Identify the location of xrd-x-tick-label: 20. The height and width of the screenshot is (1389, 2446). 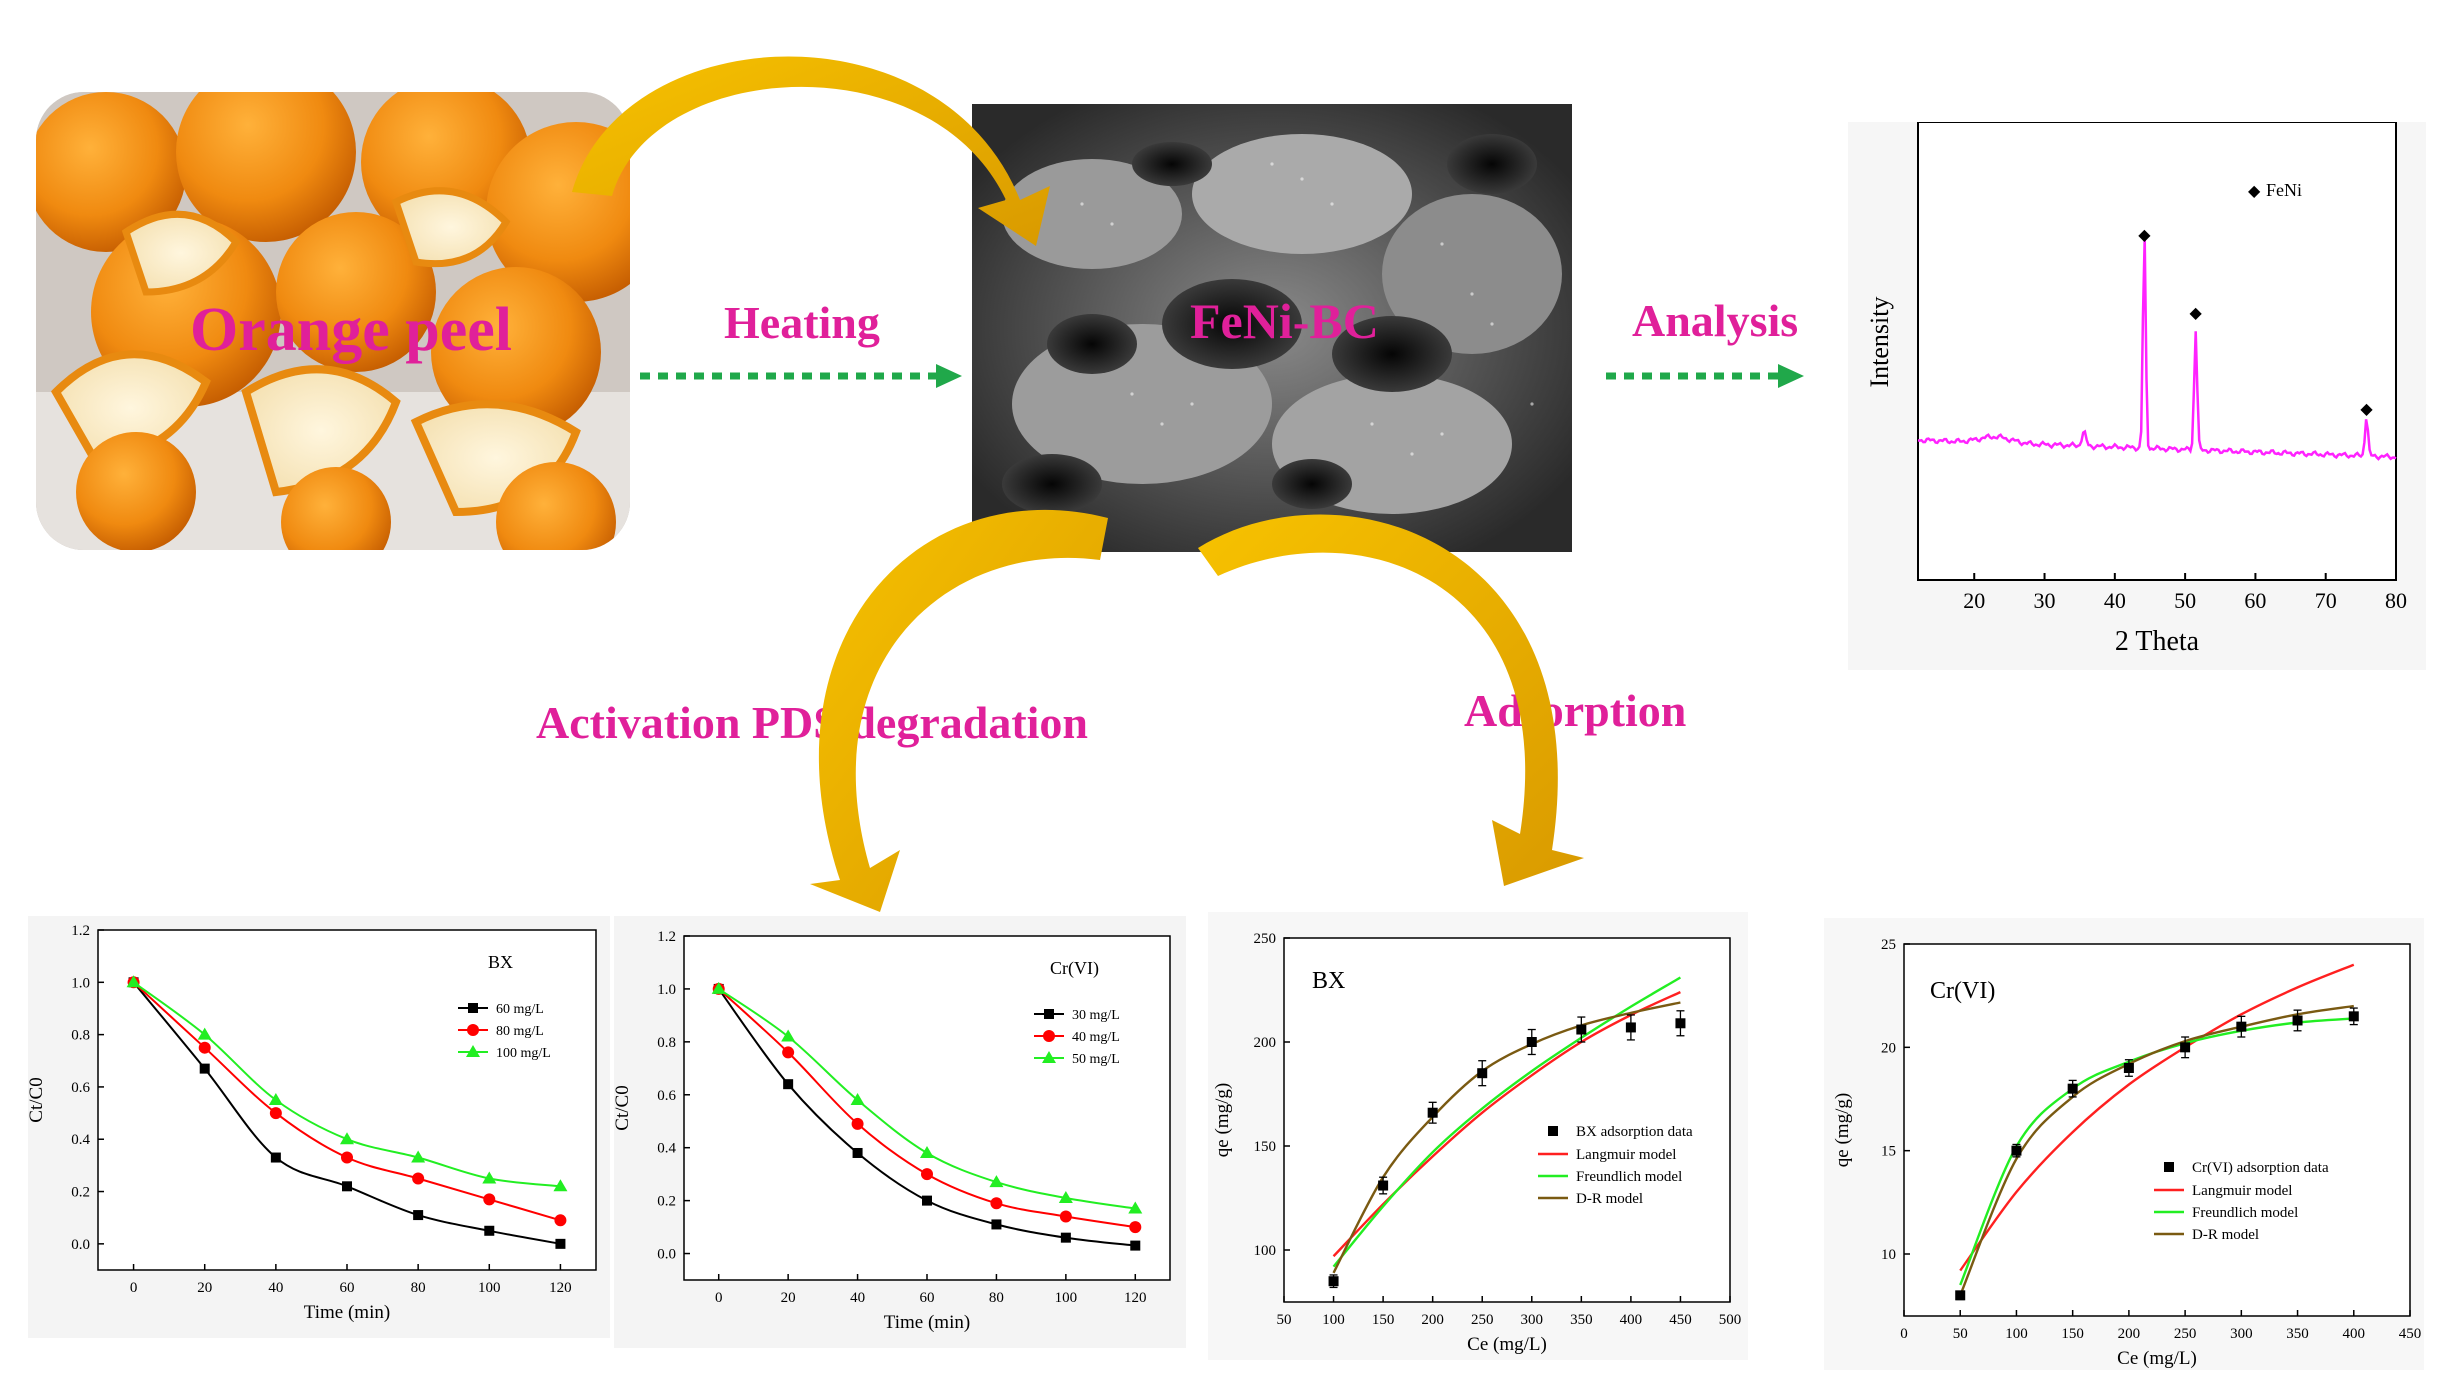
(1974, 600).